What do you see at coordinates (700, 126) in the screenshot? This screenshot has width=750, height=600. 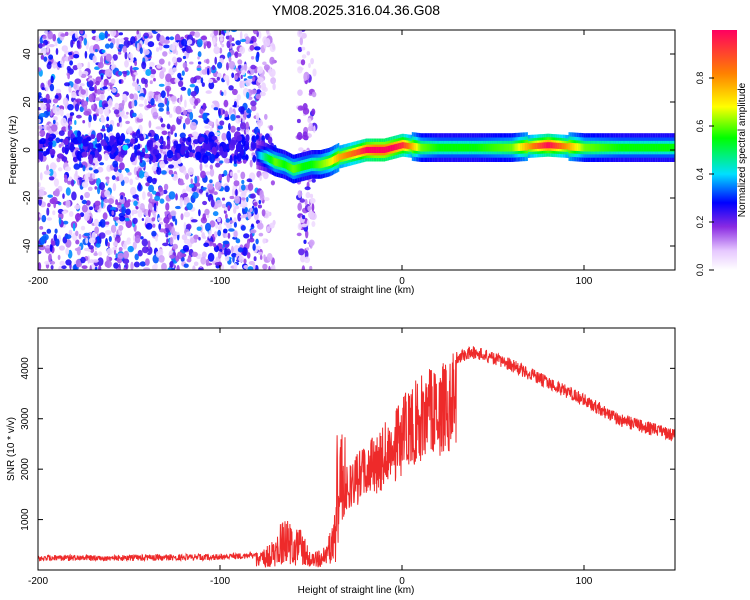 I see `colorbar-tick-label: 0.6` at bounding box center [700, 126].